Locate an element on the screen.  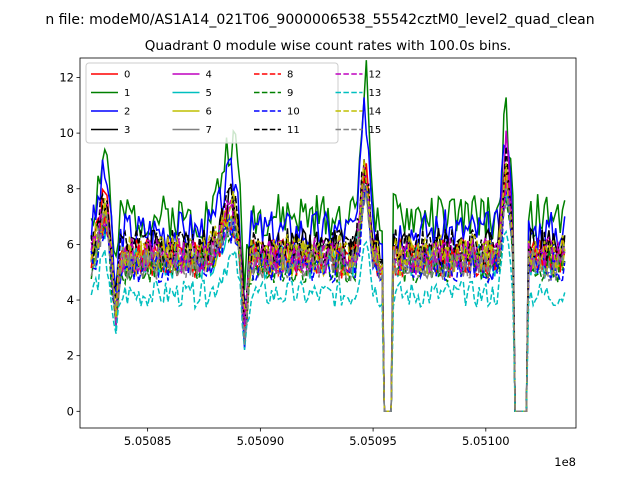
y-tick-label: 8 is located at coordinates (70, 189).